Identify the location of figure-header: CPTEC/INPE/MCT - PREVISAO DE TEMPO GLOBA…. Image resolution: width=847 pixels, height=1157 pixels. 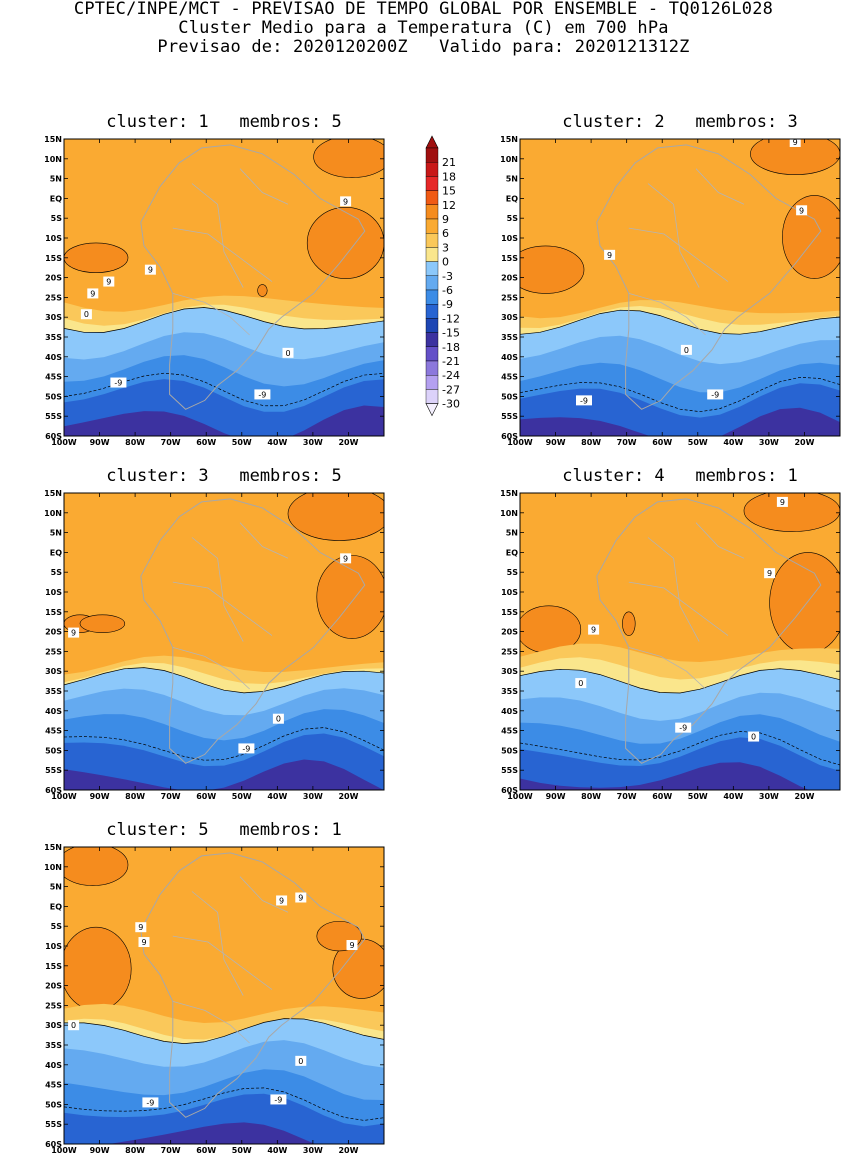
(423, 28).